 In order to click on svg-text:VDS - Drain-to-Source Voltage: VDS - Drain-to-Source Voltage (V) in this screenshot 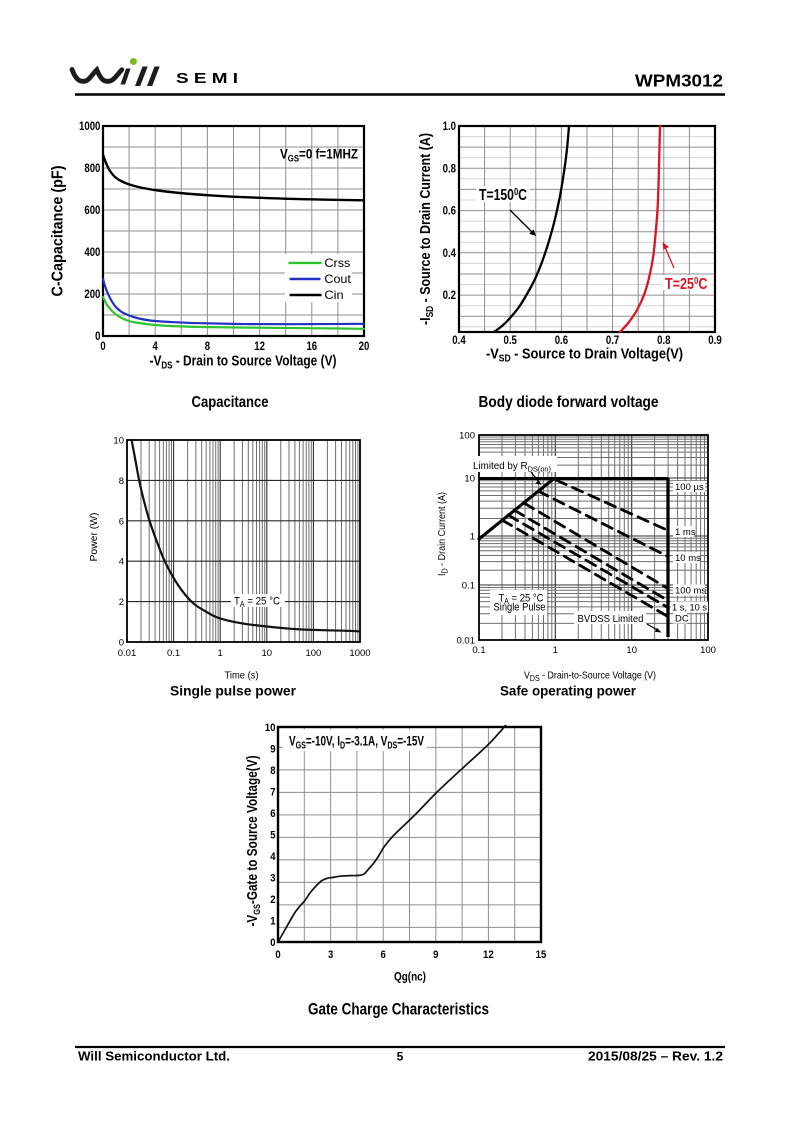, I will do `click(590, 677)`.